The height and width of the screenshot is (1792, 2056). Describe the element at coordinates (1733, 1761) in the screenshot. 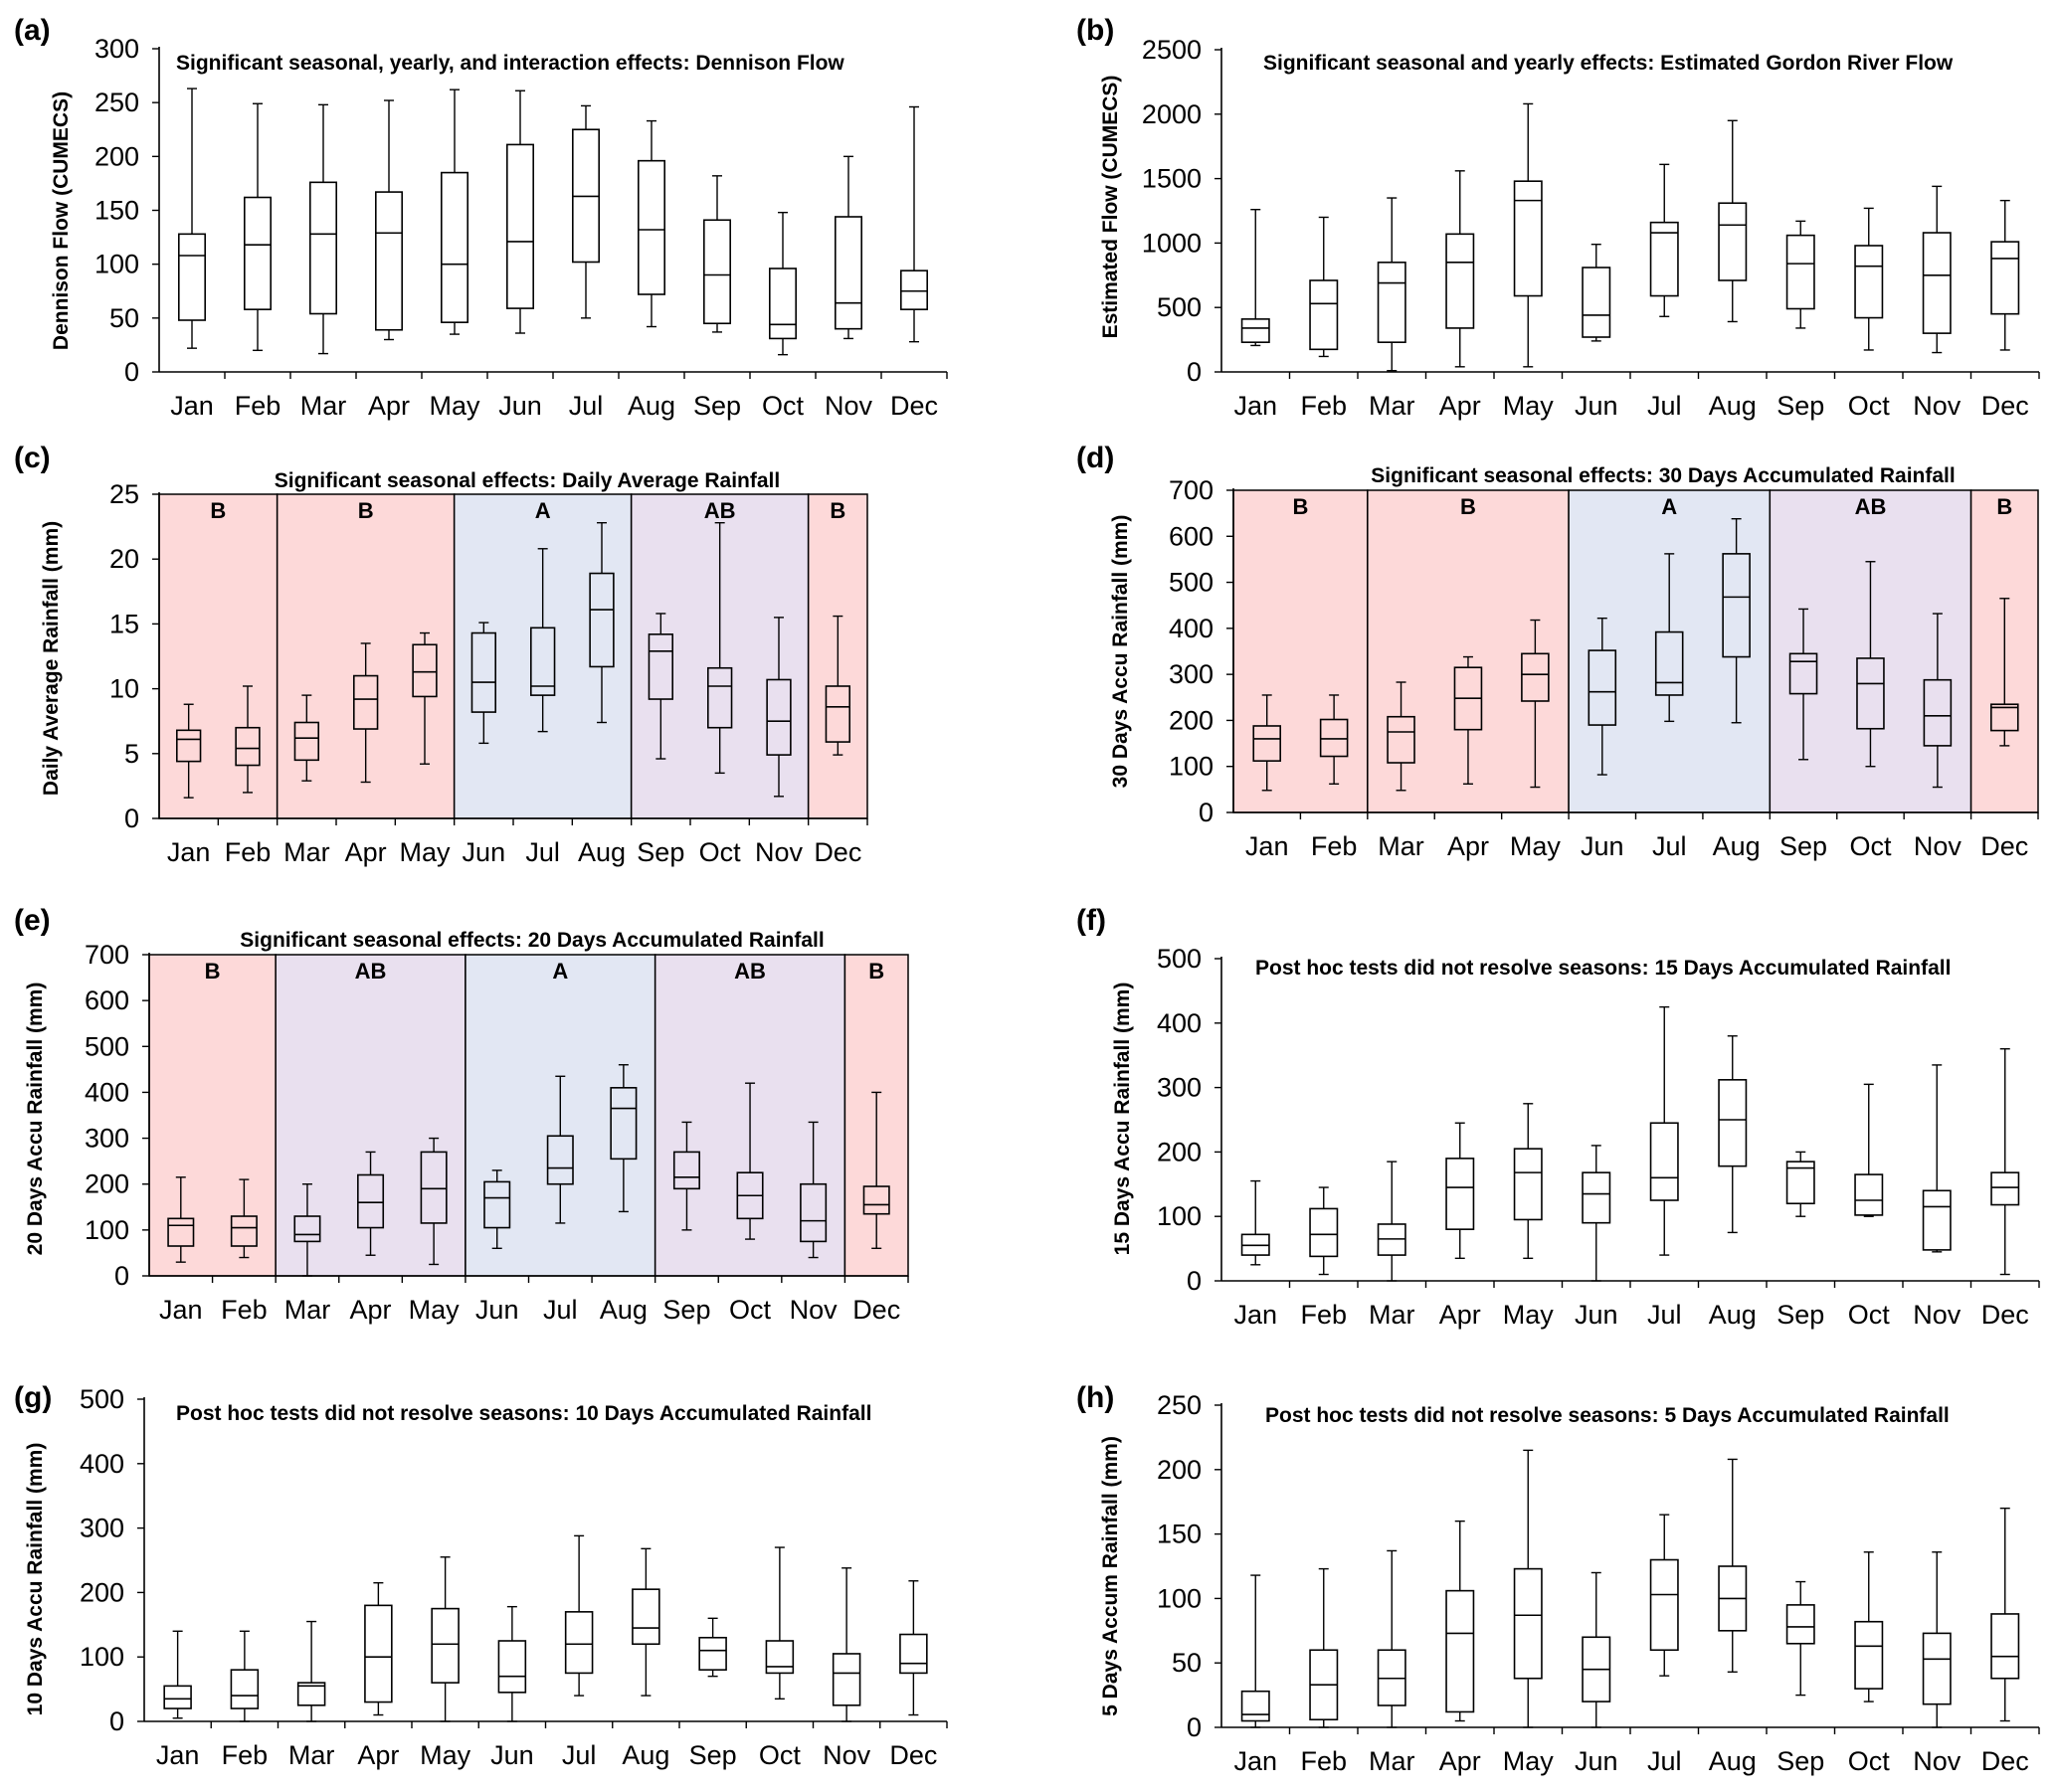

I see `x-tick-label-h-7: Aug` at that location.